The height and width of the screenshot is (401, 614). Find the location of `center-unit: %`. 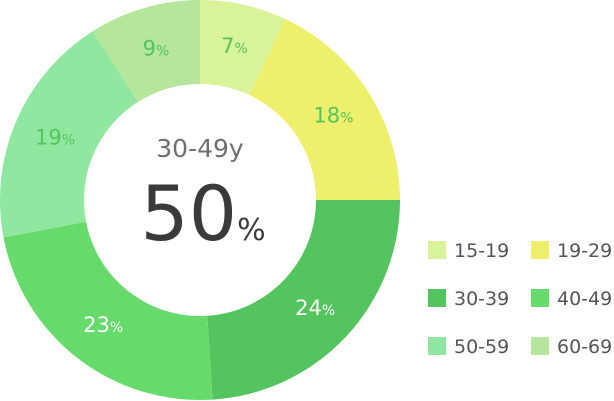

center-unit: % is located at coordinates (251, 230).